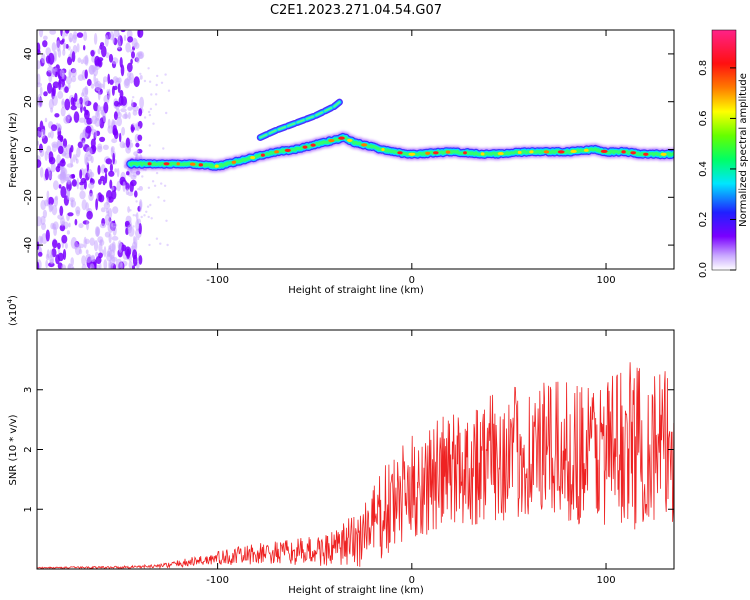  I want to click on colorbar-tick-label: 0.4, so click(703, 169).